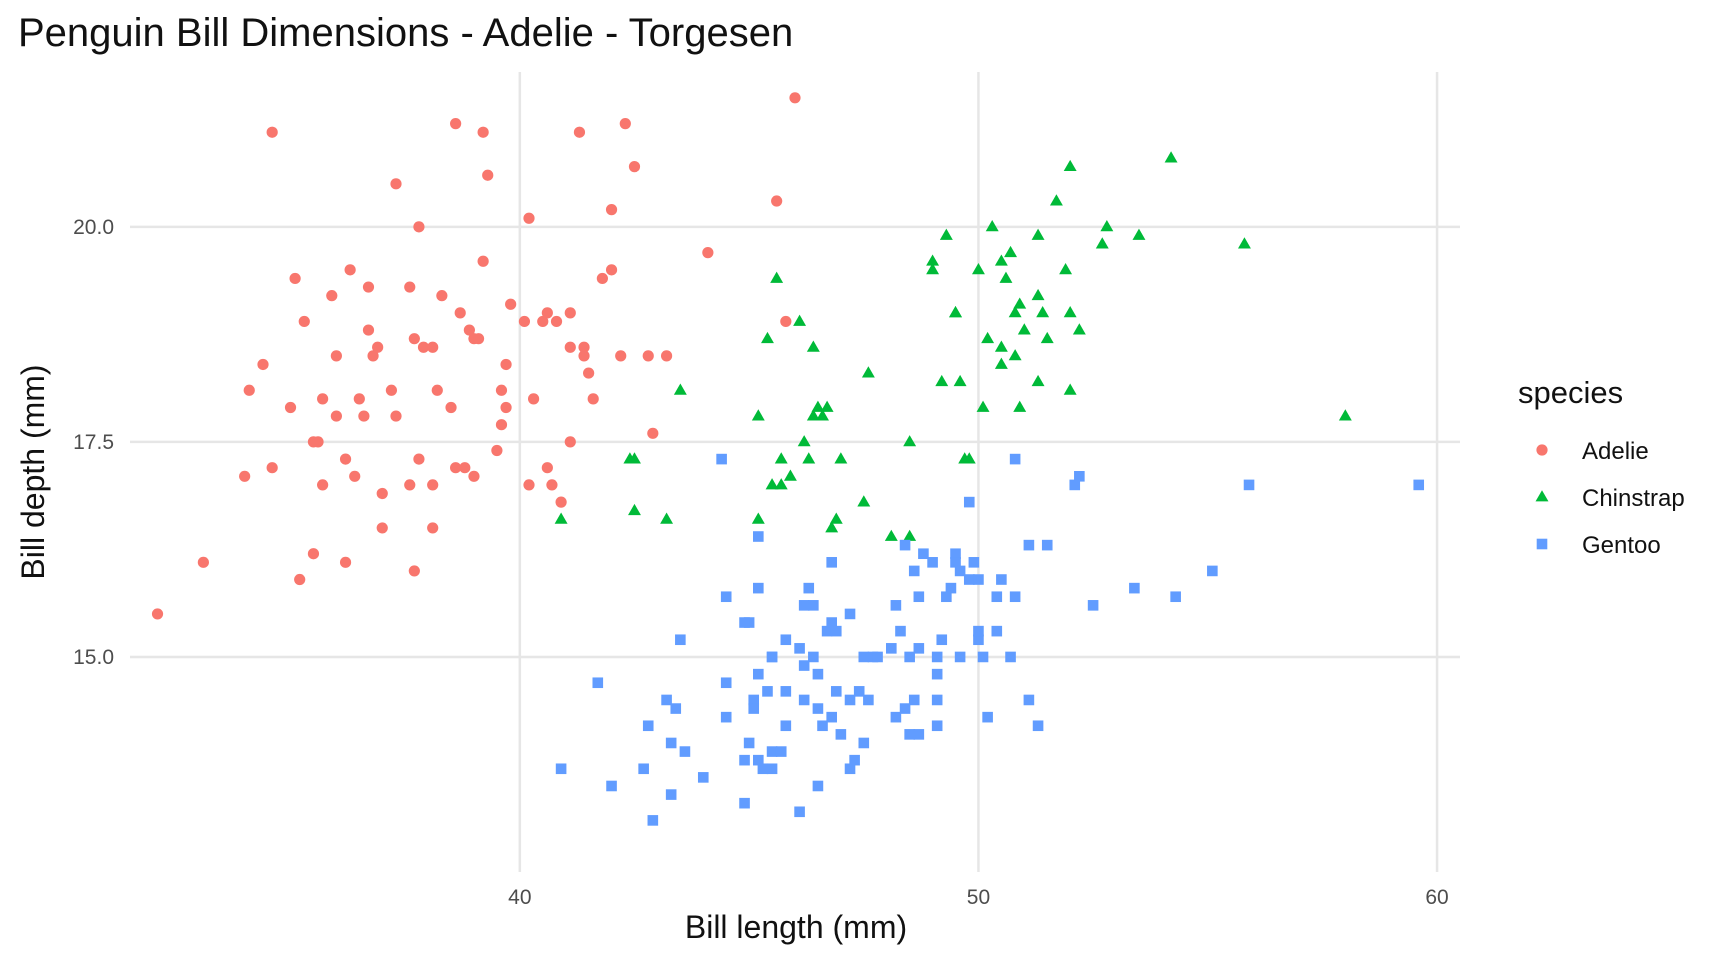  I want to click on y-tick-label: 17.5, so click(93, 442).